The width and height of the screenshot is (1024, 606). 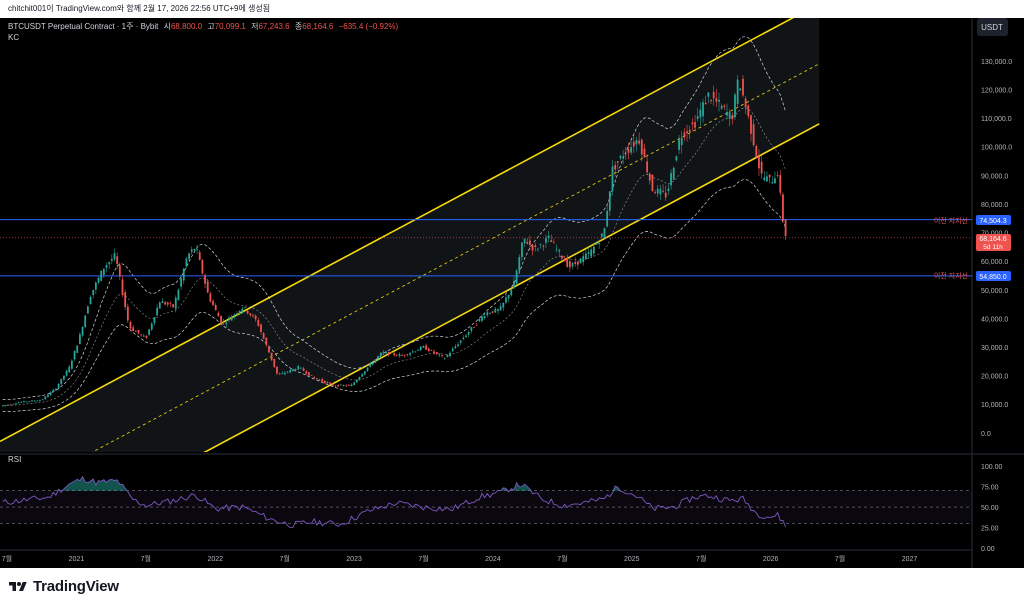 What do you see at coordinates (992, 277) in the screenshot?
I see `support-price-value-2: 54,850.0` at bounding box center [992, 277].